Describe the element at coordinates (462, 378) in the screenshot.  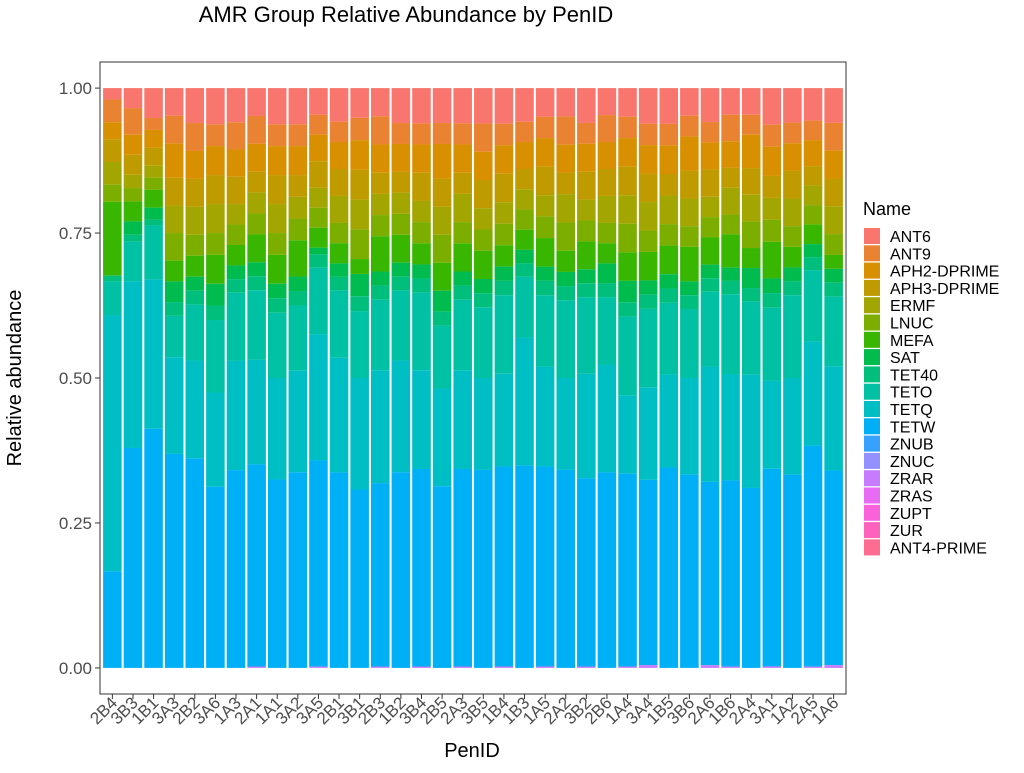
I see `bar-stack-2A3` at that location.